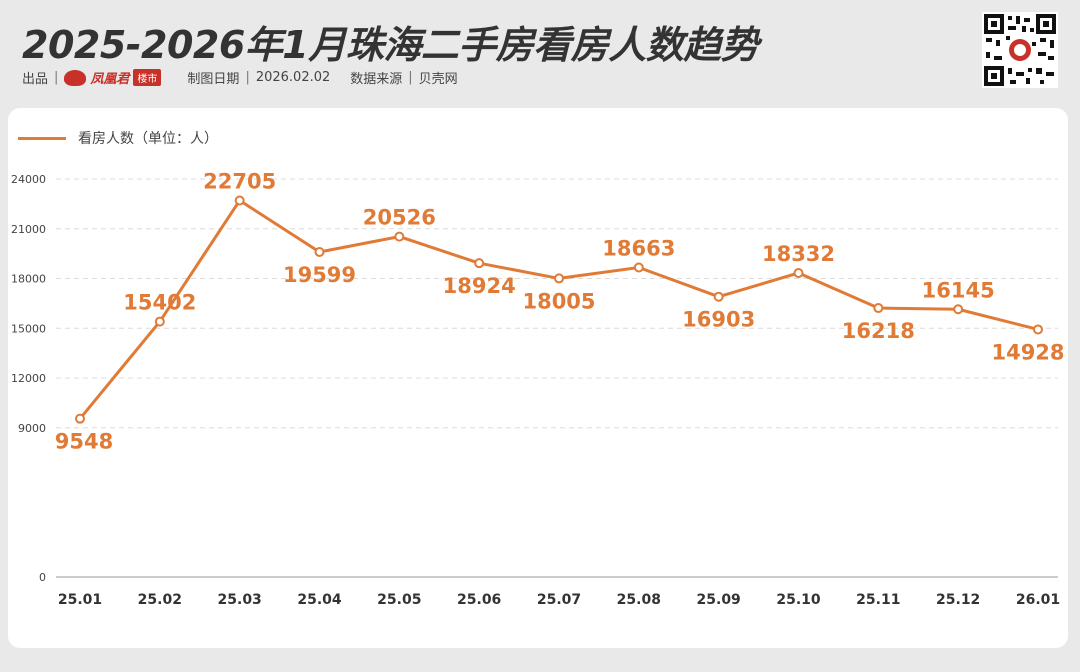  I want to click on x-tick-label: 25.07, so click(559, 600).